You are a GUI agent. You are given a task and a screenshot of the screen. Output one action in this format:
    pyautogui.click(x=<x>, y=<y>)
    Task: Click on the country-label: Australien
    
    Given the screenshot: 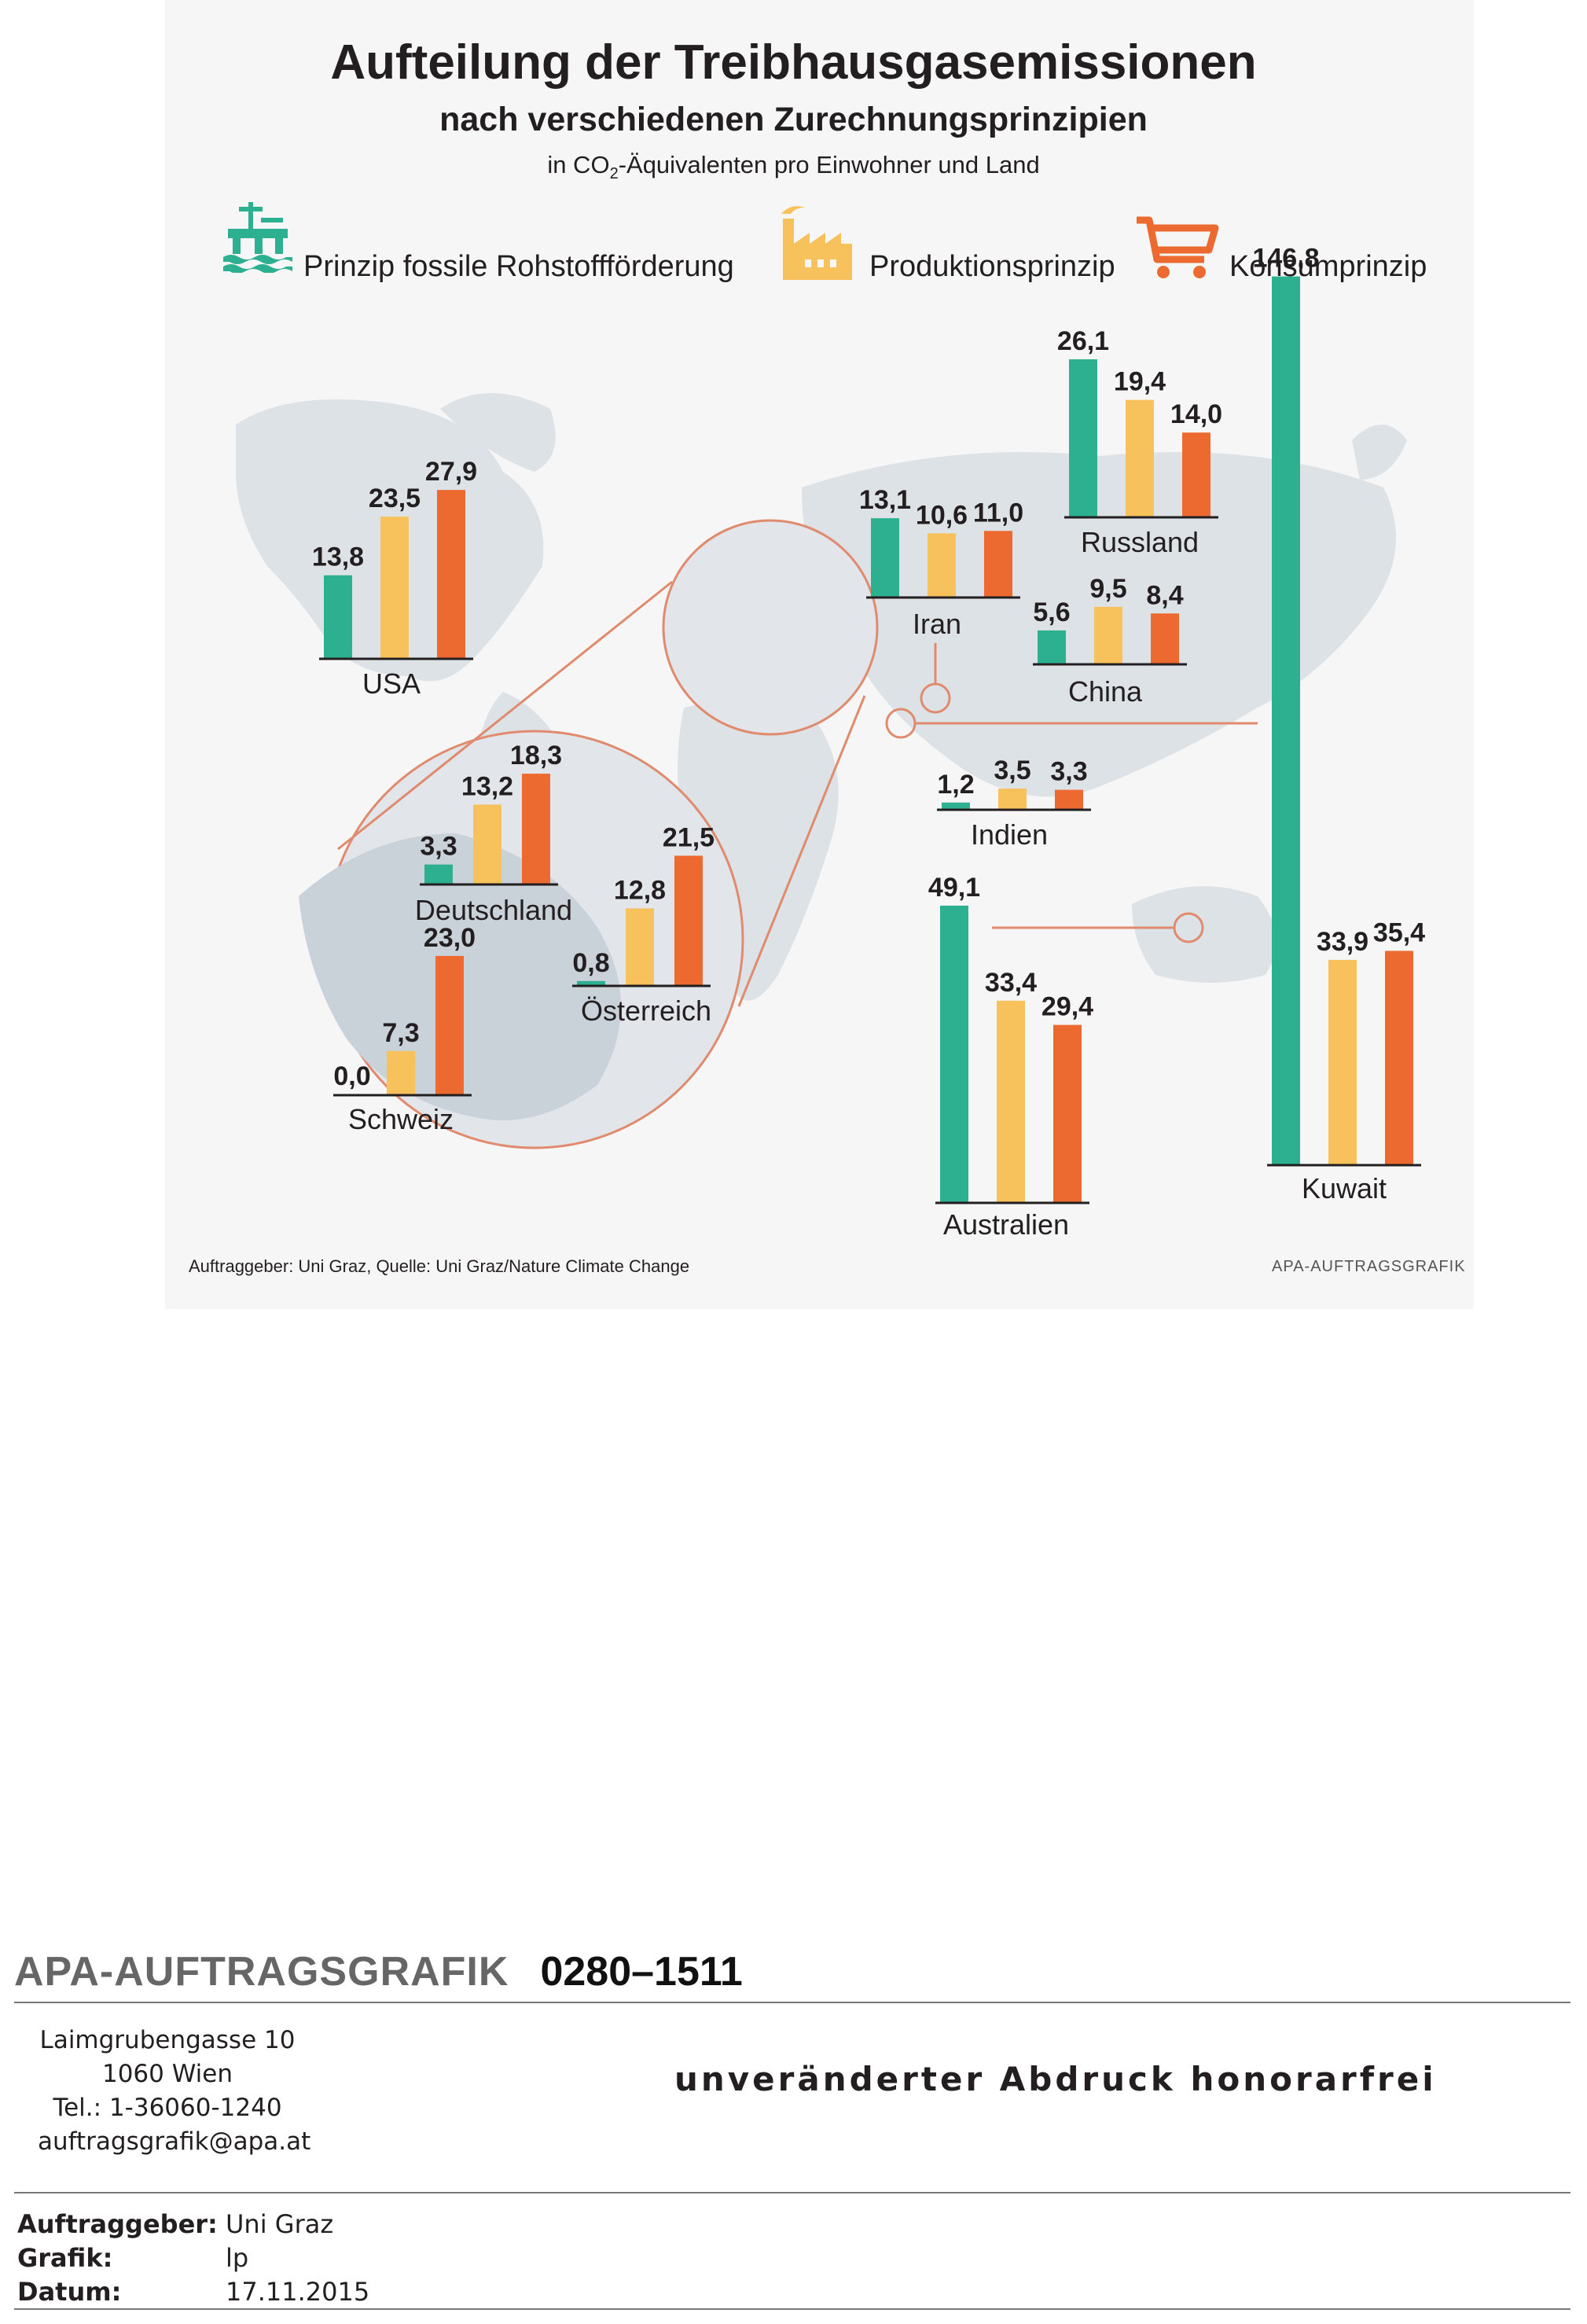 What is the action you would take?
    pyautogui.click(x=1006, y=1224)
    